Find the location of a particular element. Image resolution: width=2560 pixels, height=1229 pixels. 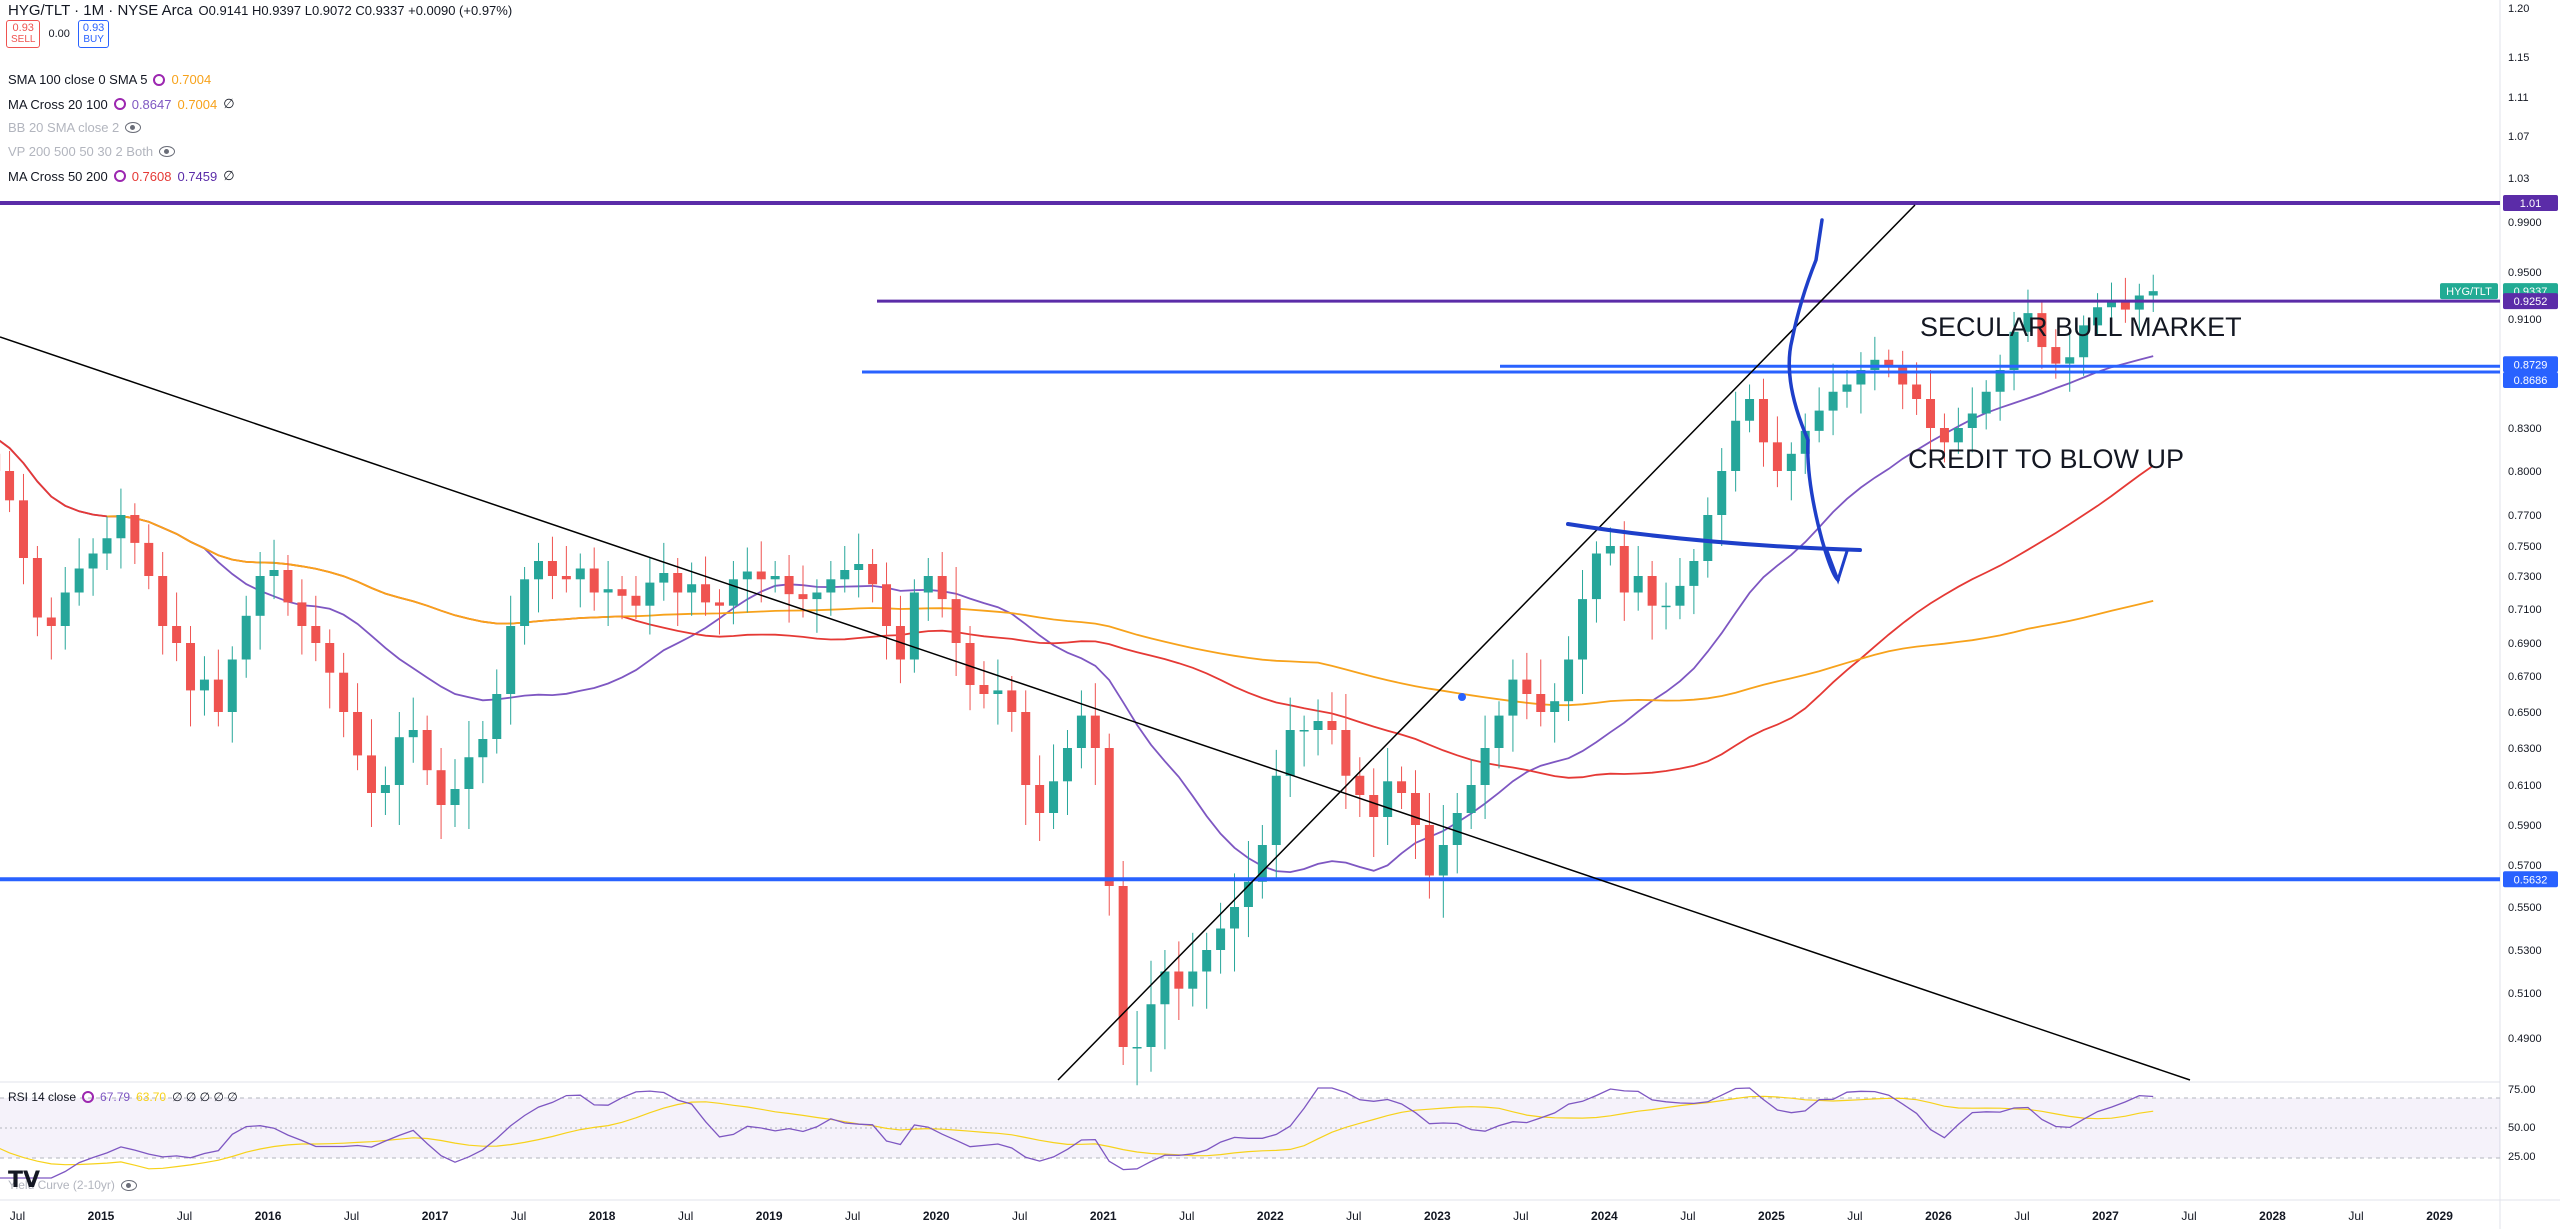

time-tick-label: 2025 is located at coordinates (1771, 1216).